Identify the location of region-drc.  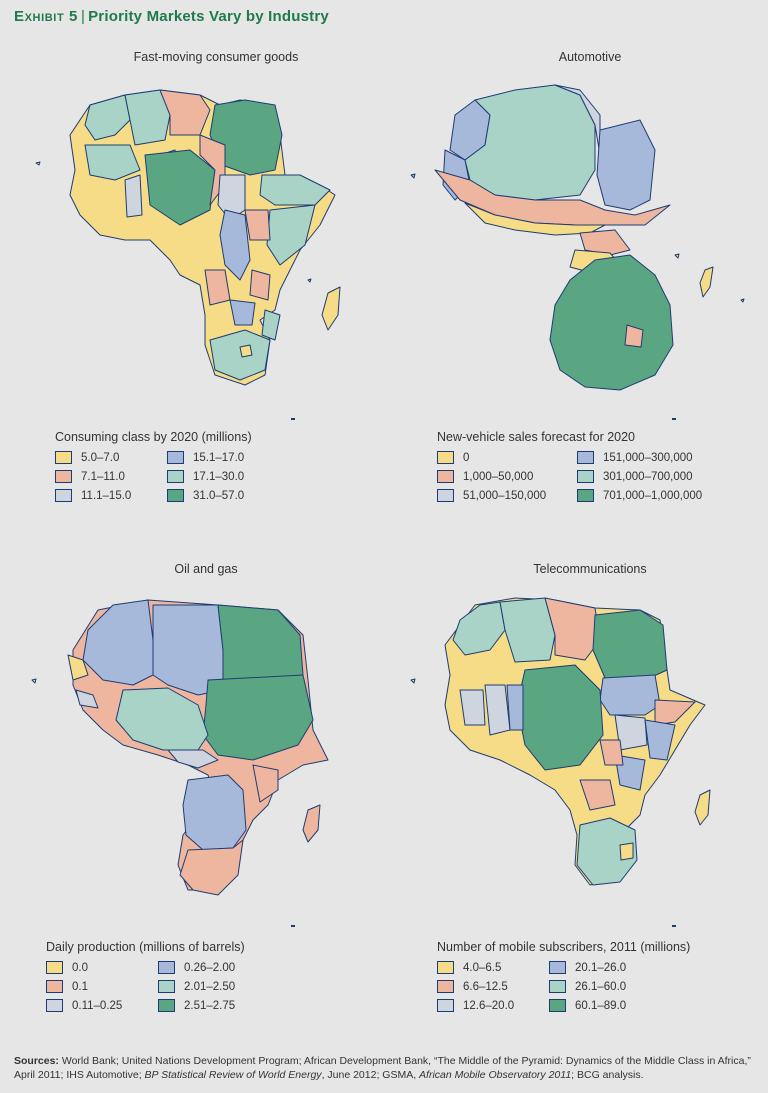
(235, 245).